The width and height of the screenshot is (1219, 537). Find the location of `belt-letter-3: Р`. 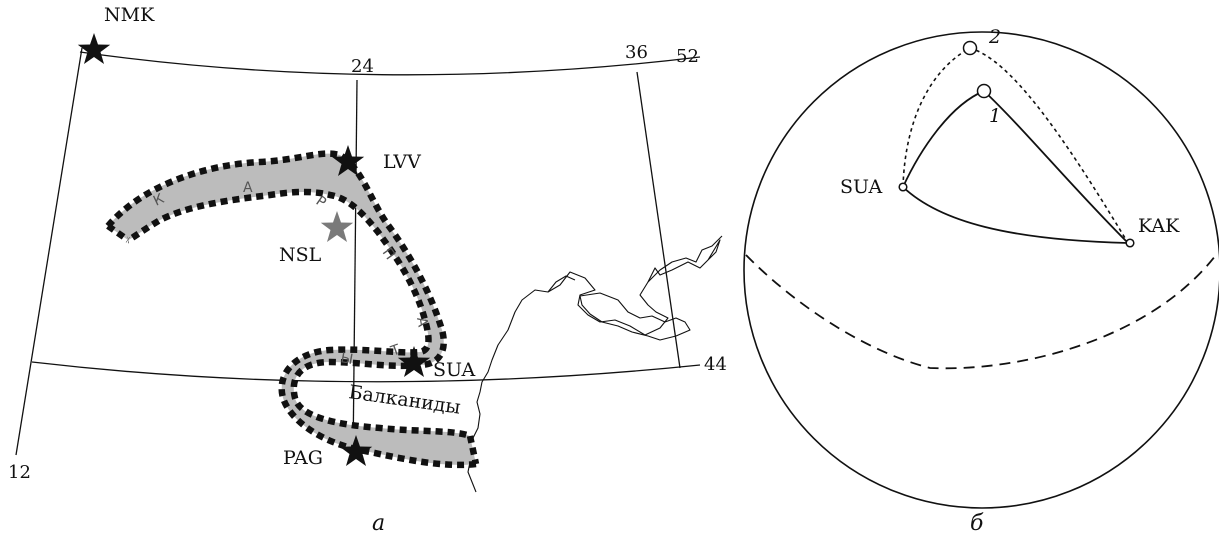

belt-letter-3: Р is located at coordinates (321, 202).